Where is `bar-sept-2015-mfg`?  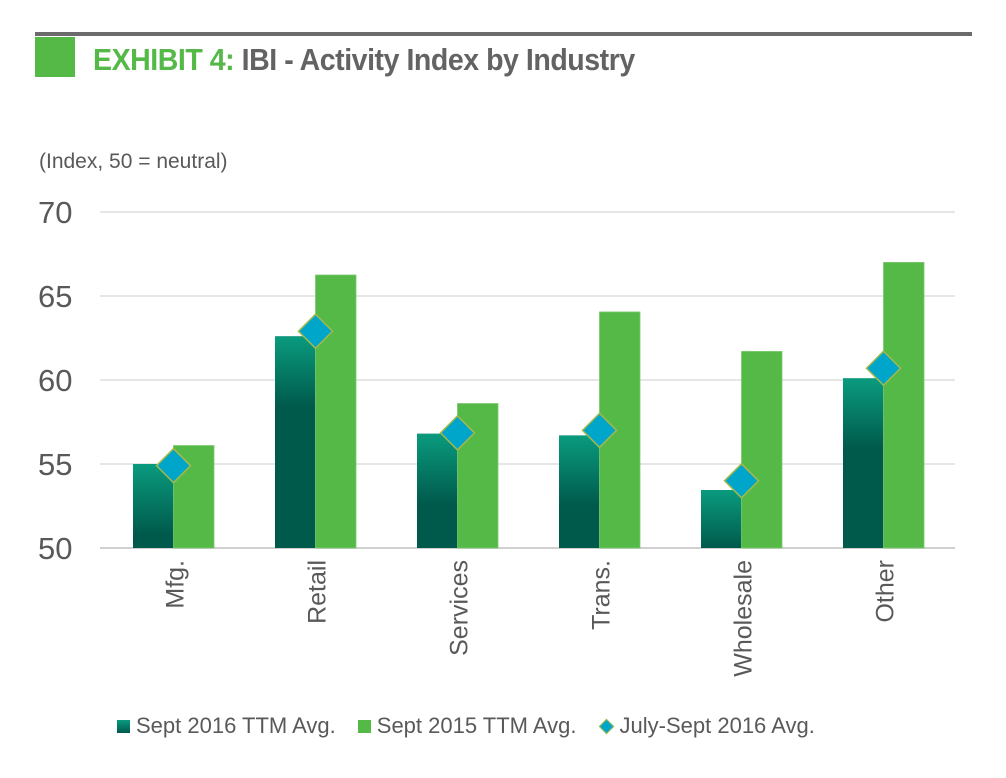 bar-sept-2015-mfg is located at coordinates (194, 497).